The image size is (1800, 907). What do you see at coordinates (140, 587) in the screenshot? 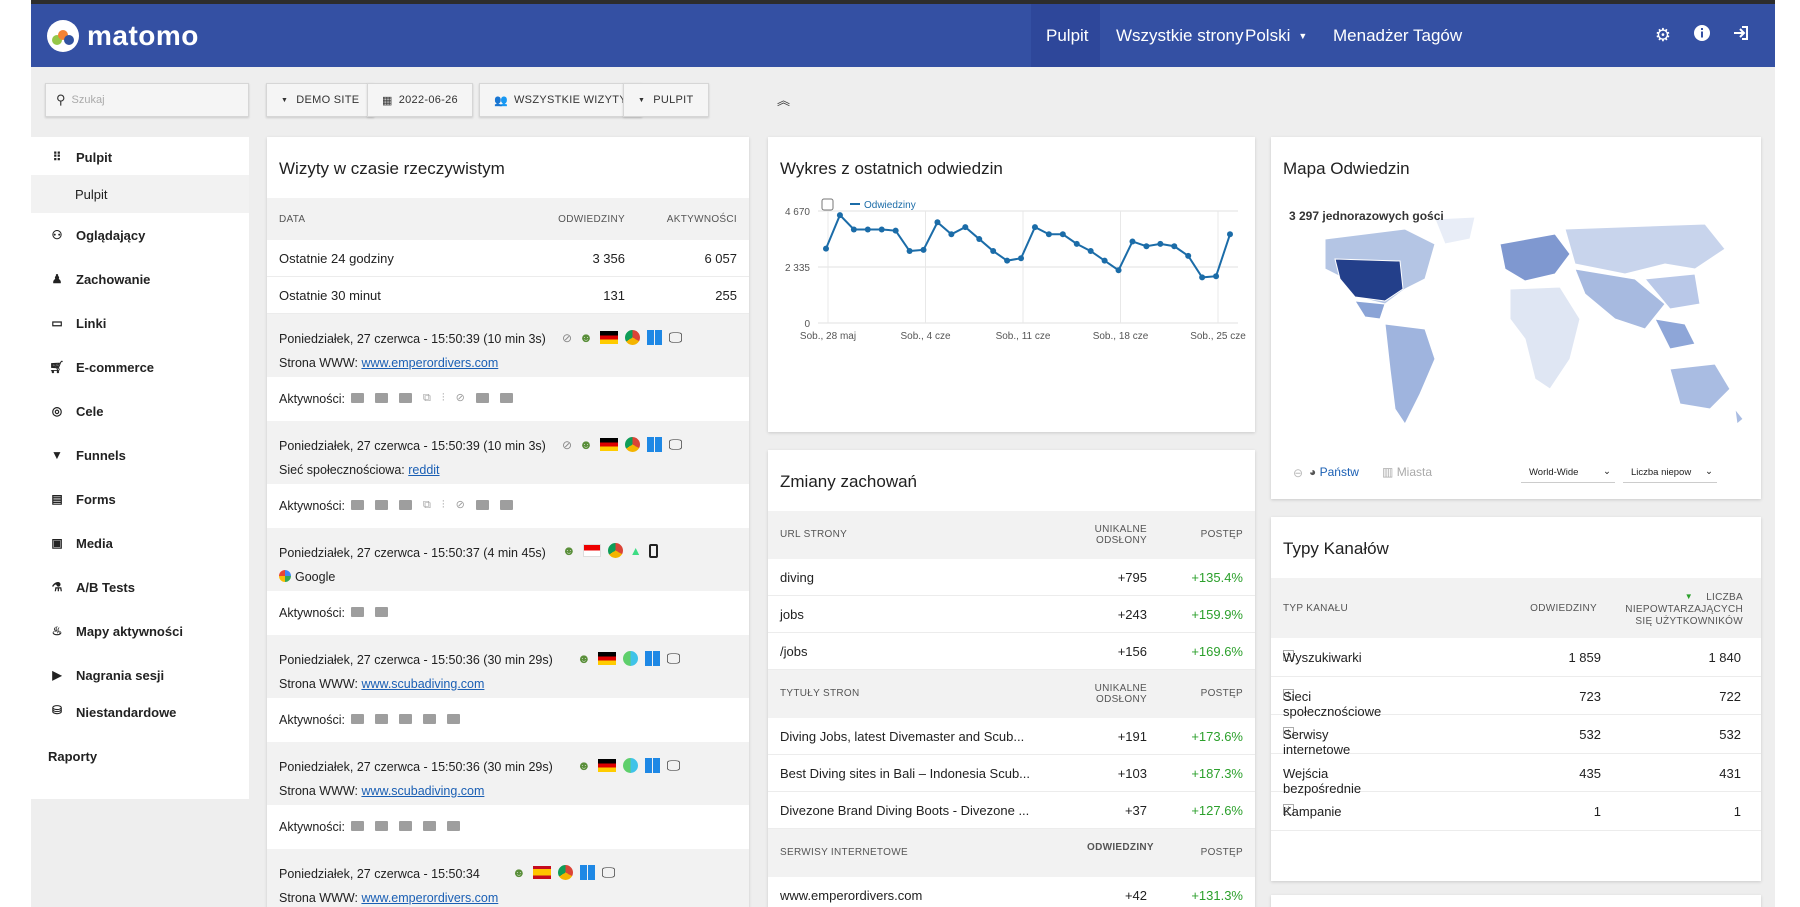
I see `sidebar-item-ab-tests: ⚗ A/B Tests` at bounding box center [140, 587].